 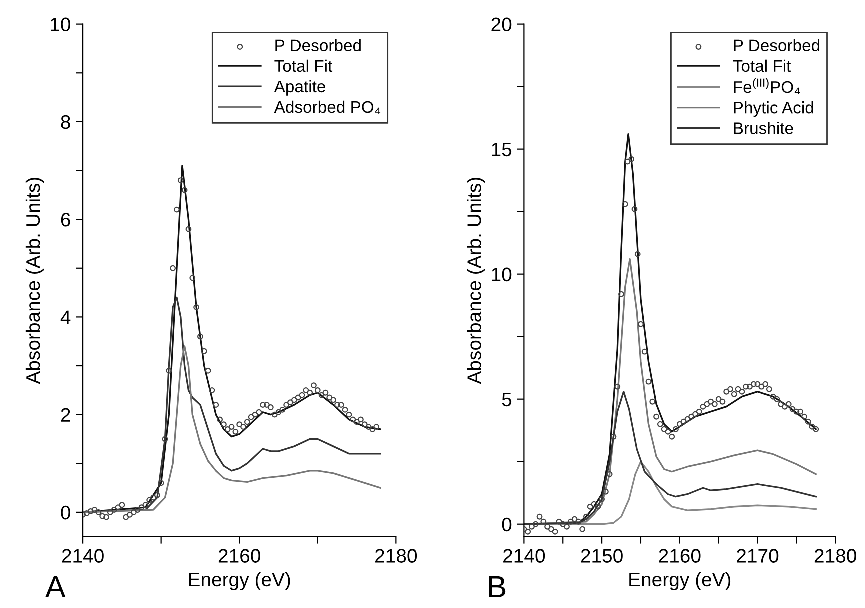 What do you see at coordinates (65, 317) in the screenshot?
I see `y-tick-label: 4` at bounding box center [65, 317].